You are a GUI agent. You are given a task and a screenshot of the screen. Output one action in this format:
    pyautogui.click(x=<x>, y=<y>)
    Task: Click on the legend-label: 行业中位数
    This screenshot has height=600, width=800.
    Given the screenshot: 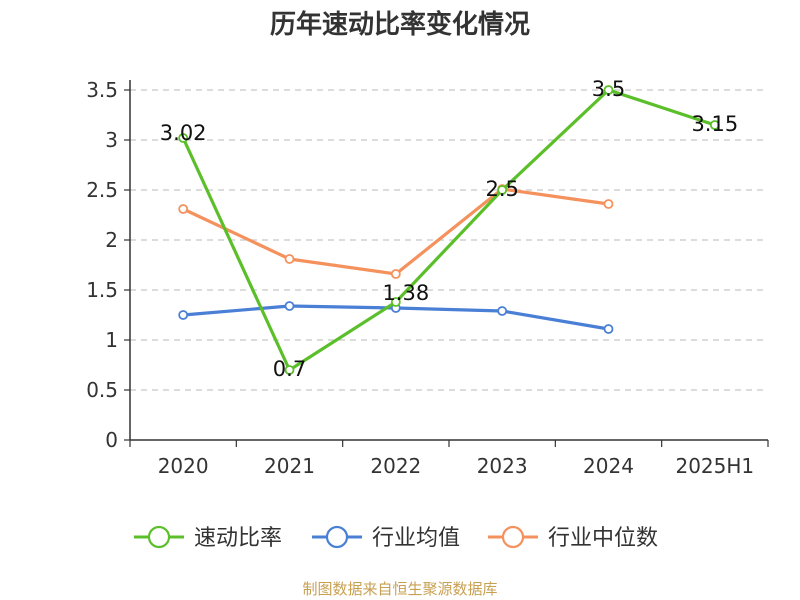 What is the action you would take?
    pyautogui.click(x=603, y=538)
    